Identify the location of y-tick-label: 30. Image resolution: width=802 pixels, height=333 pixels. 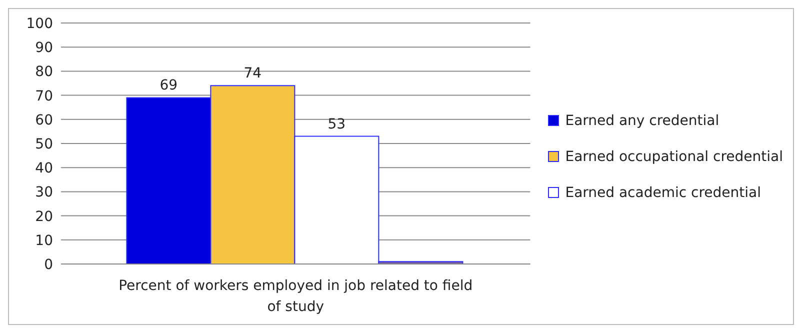
(44, 192).